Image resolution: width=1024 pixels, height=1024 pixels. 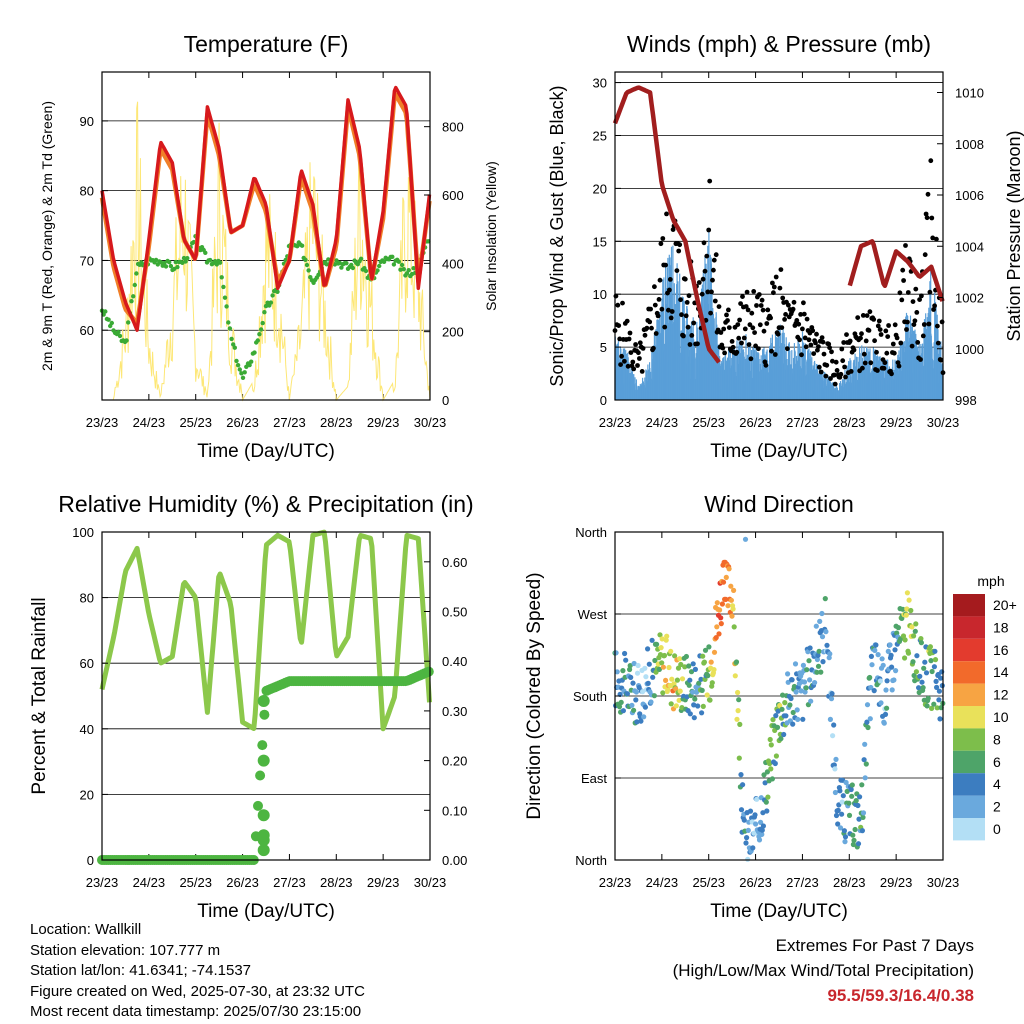 What do you see at coordinates (102, 882) in the screenshot?
I see `x-tick-label-2: 23/23` at bounding box center [102, 882].